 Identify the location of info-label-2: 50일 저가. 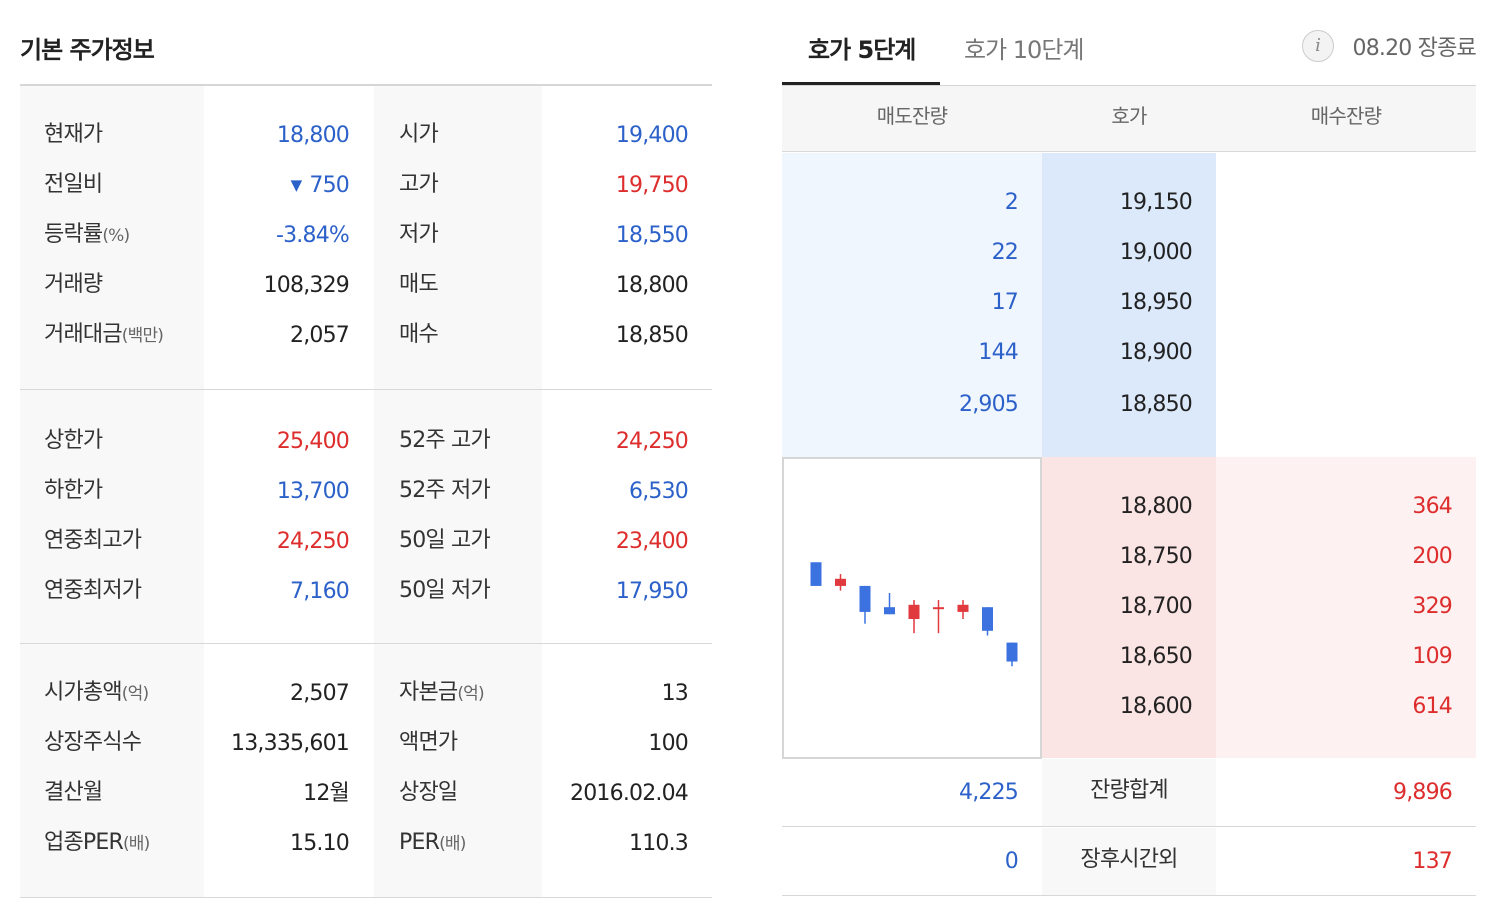
(445, 591).